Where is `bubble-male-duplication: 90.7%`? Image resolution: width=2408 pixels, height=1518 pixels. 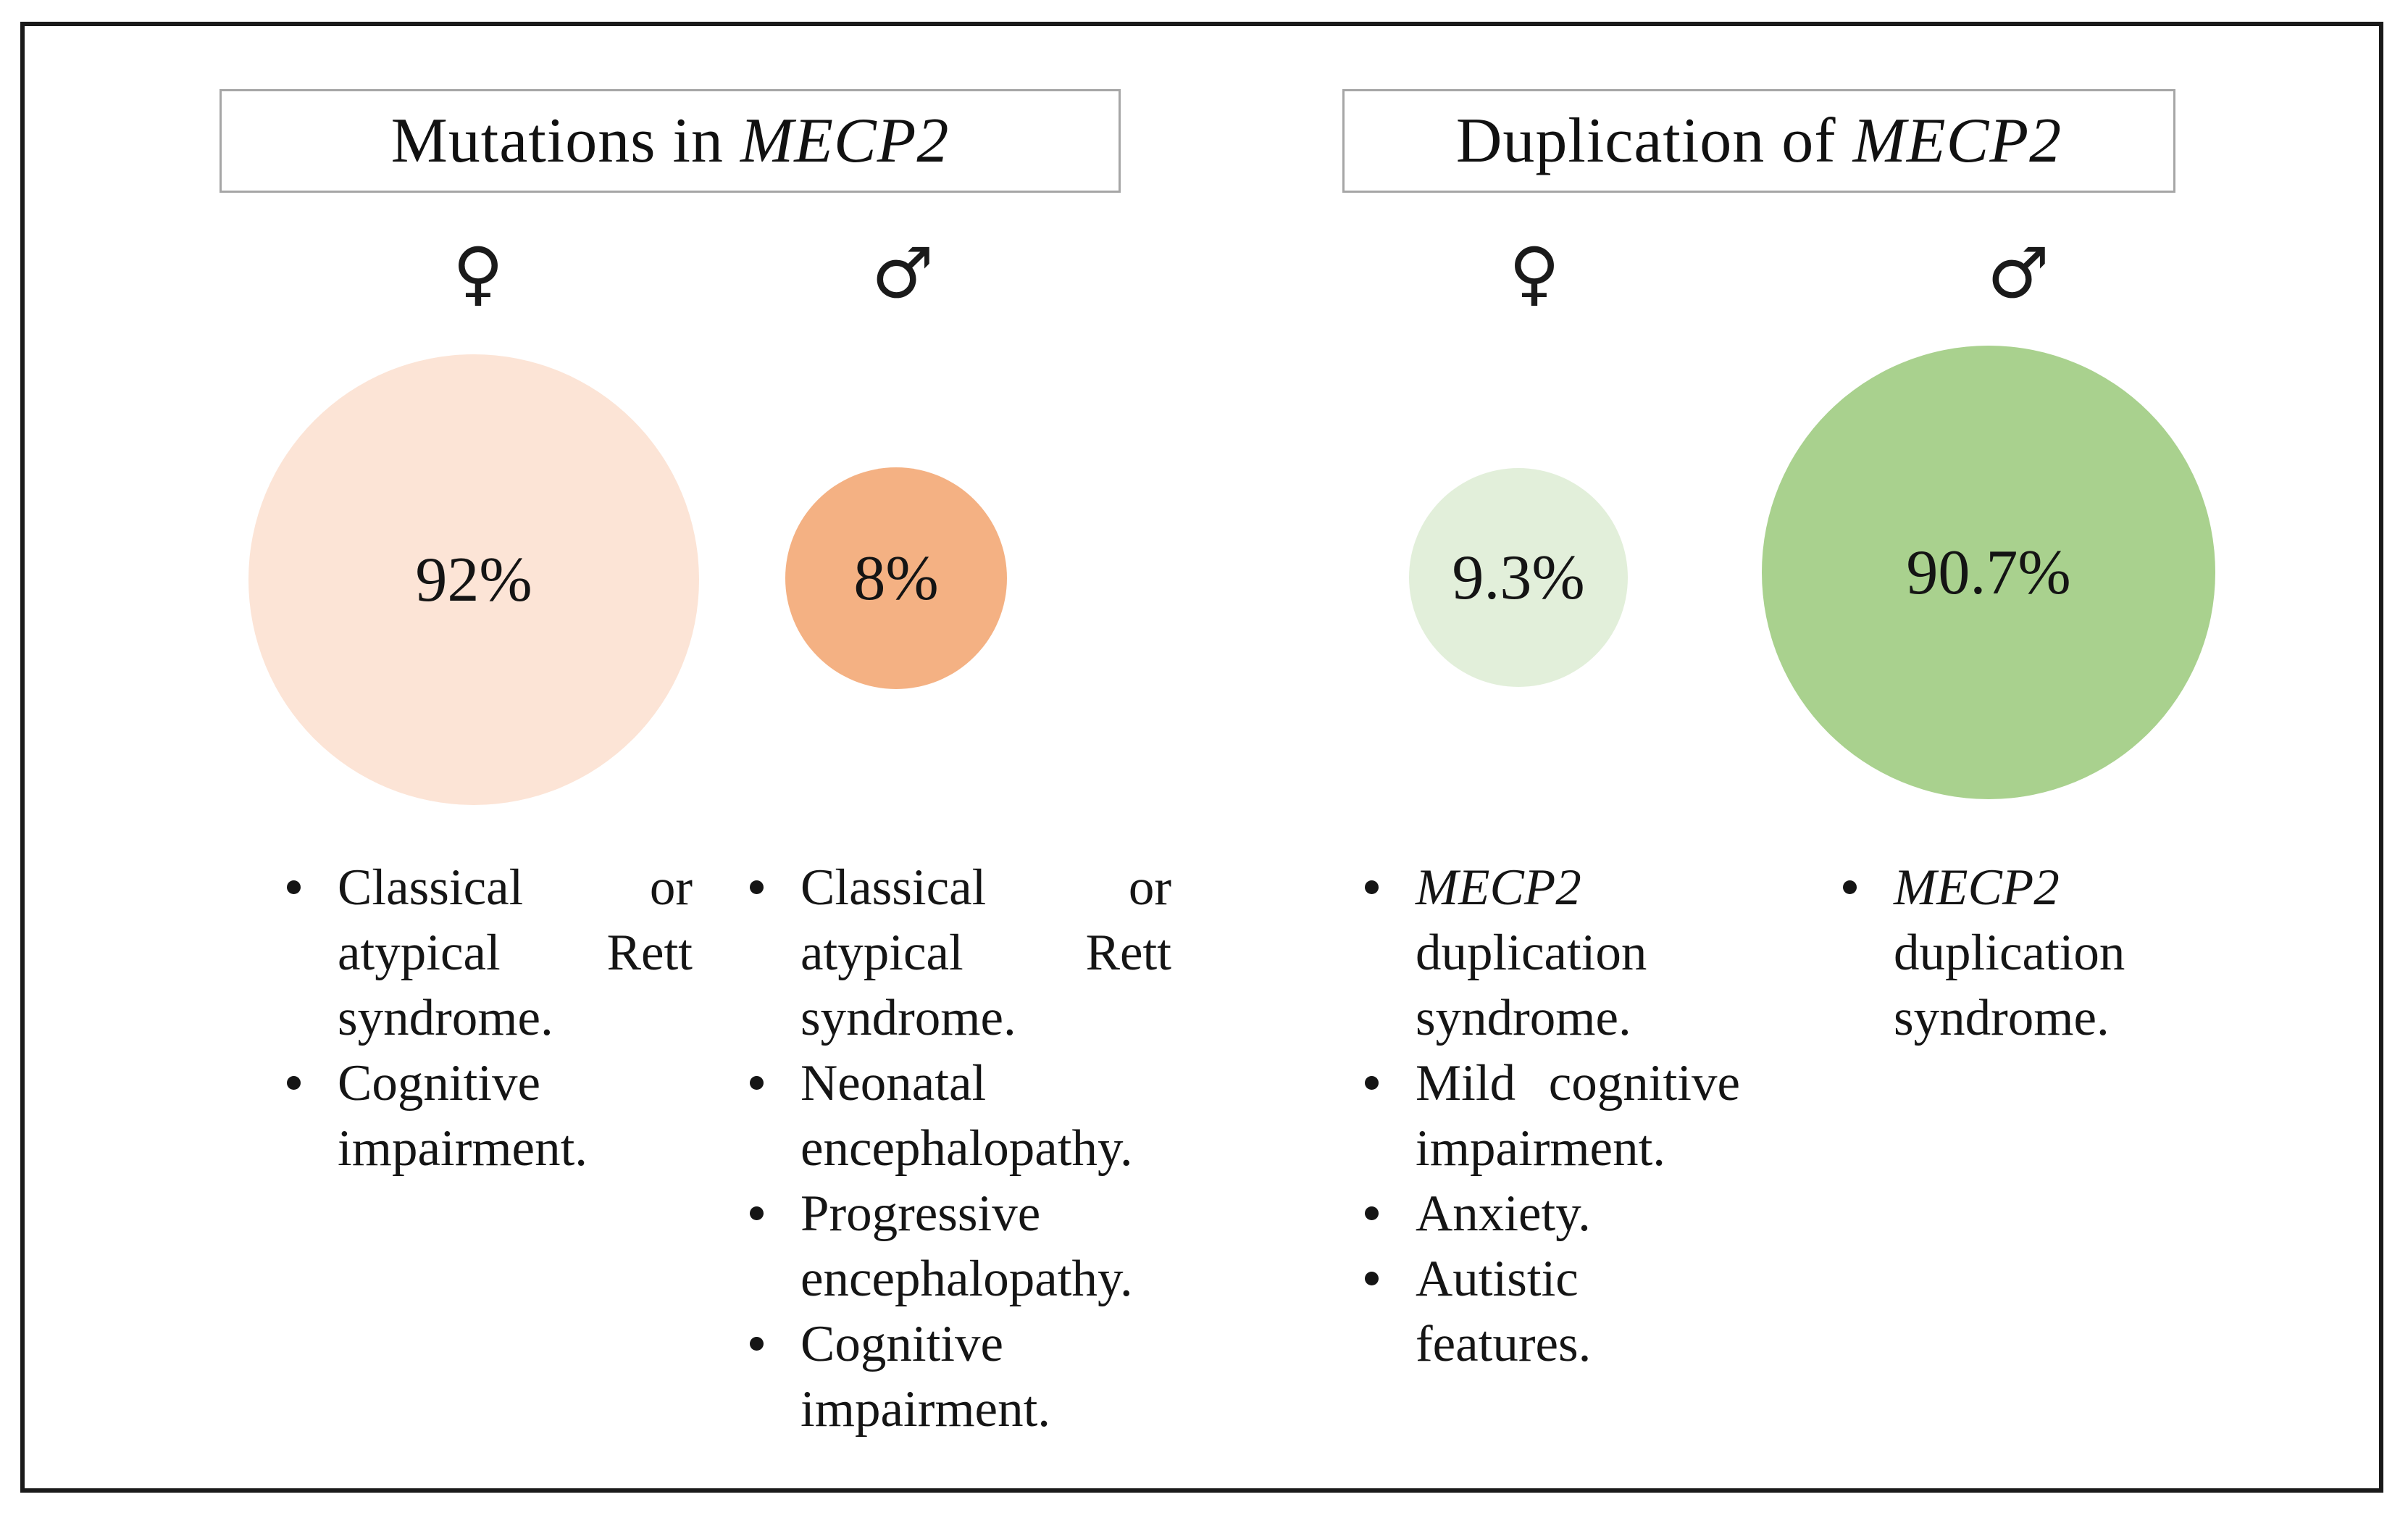 bubble-male-duplication: 90.7% is located at coordinates (1989, 572).